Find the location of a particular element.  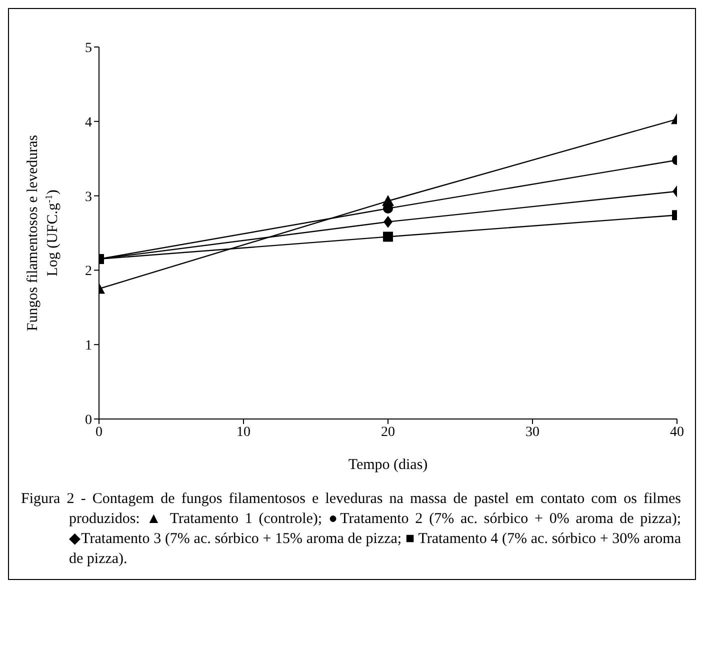

y-tick-label: 0 is located at coordinates (88, 420).